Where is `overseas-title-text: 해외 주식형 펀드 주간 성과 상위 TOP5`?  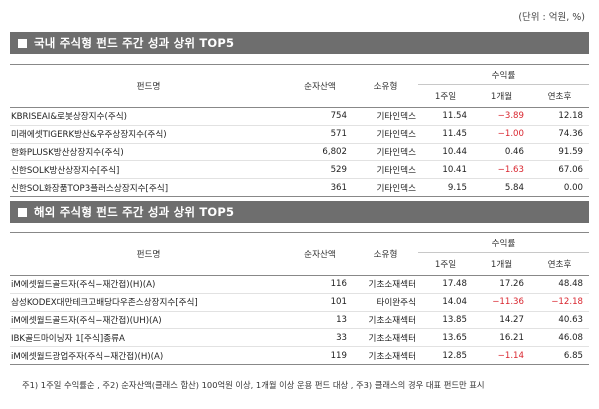 overseas-title-text: 해외 주식형 펀드 주간 성과 상위 TOP5 is located at coordinates (134, 212).